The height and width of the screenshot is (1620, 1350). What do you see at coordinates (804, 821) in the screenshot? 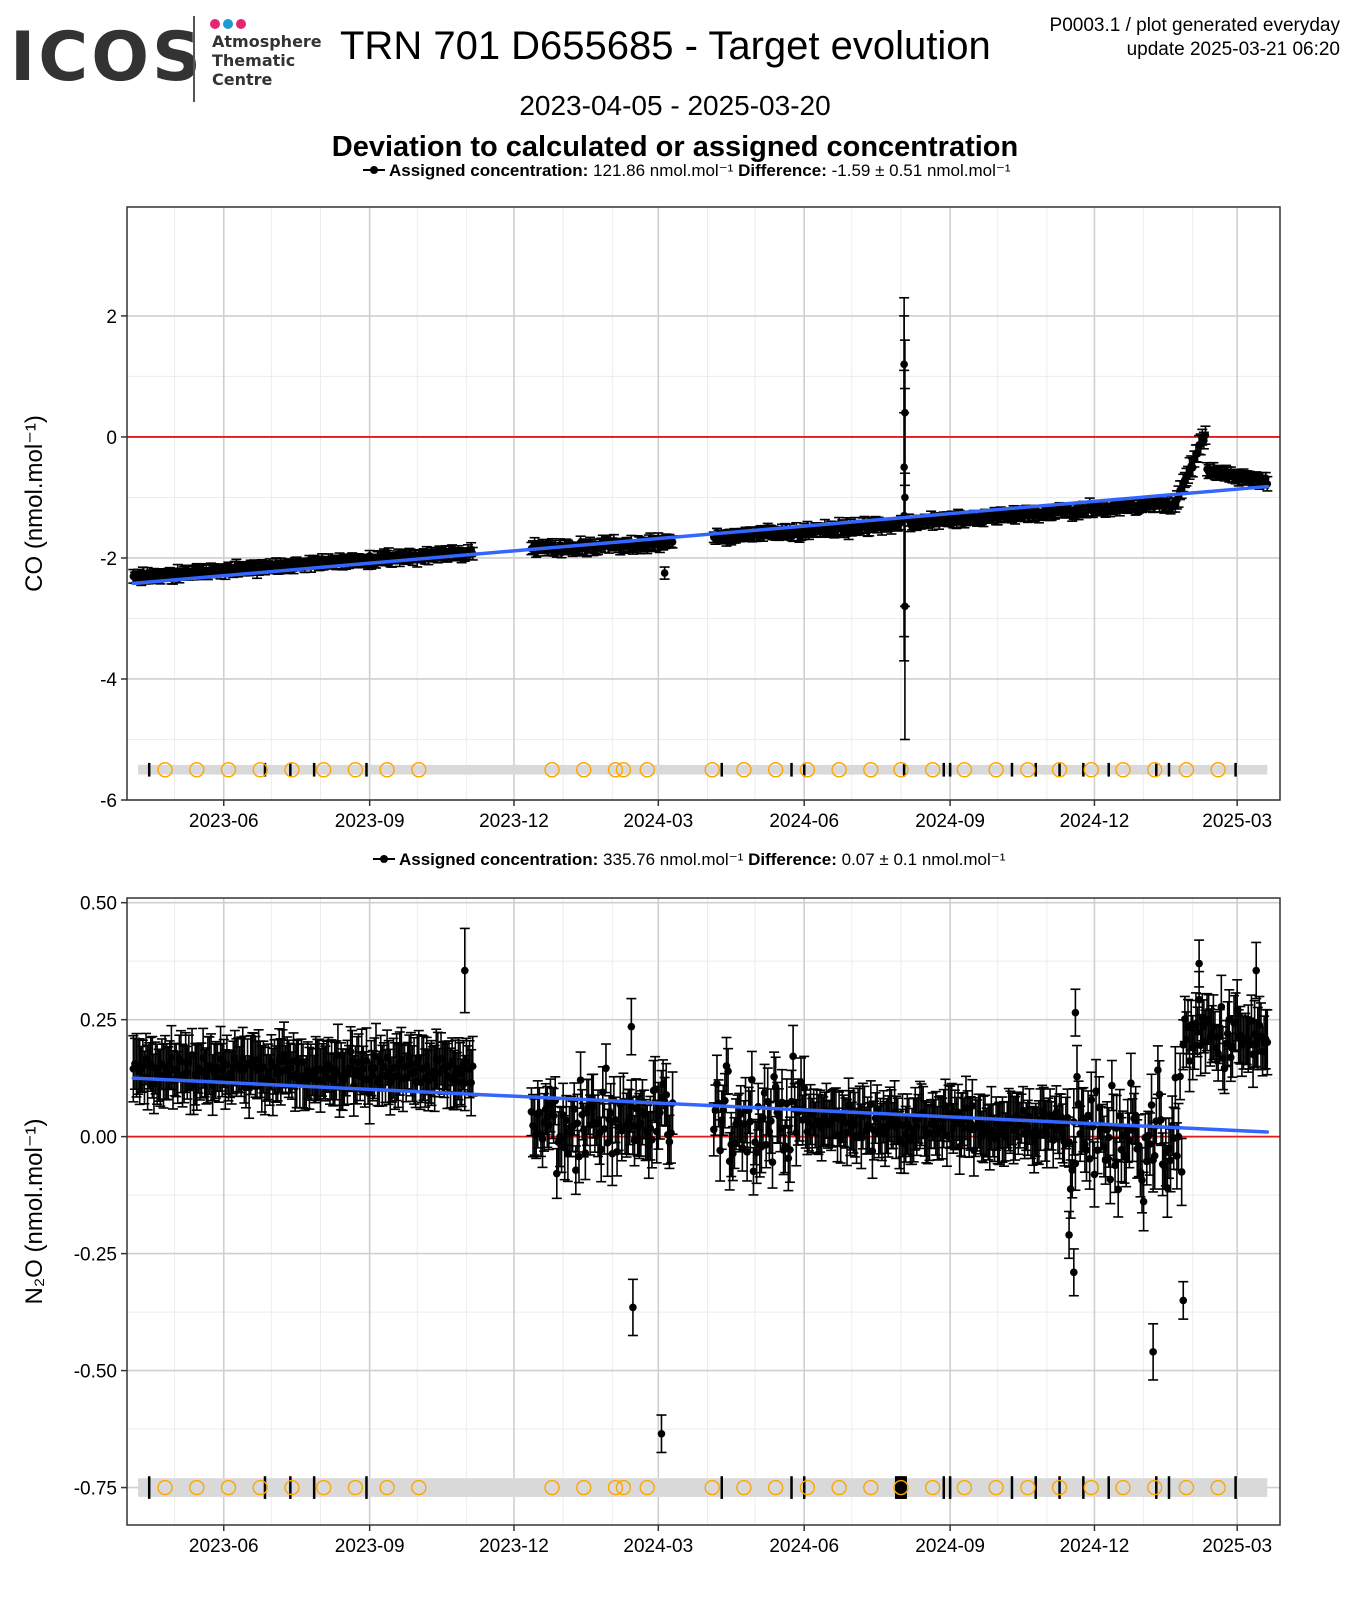
I see `x-tick-label: 2024-06` at bounding box center [804, 821].